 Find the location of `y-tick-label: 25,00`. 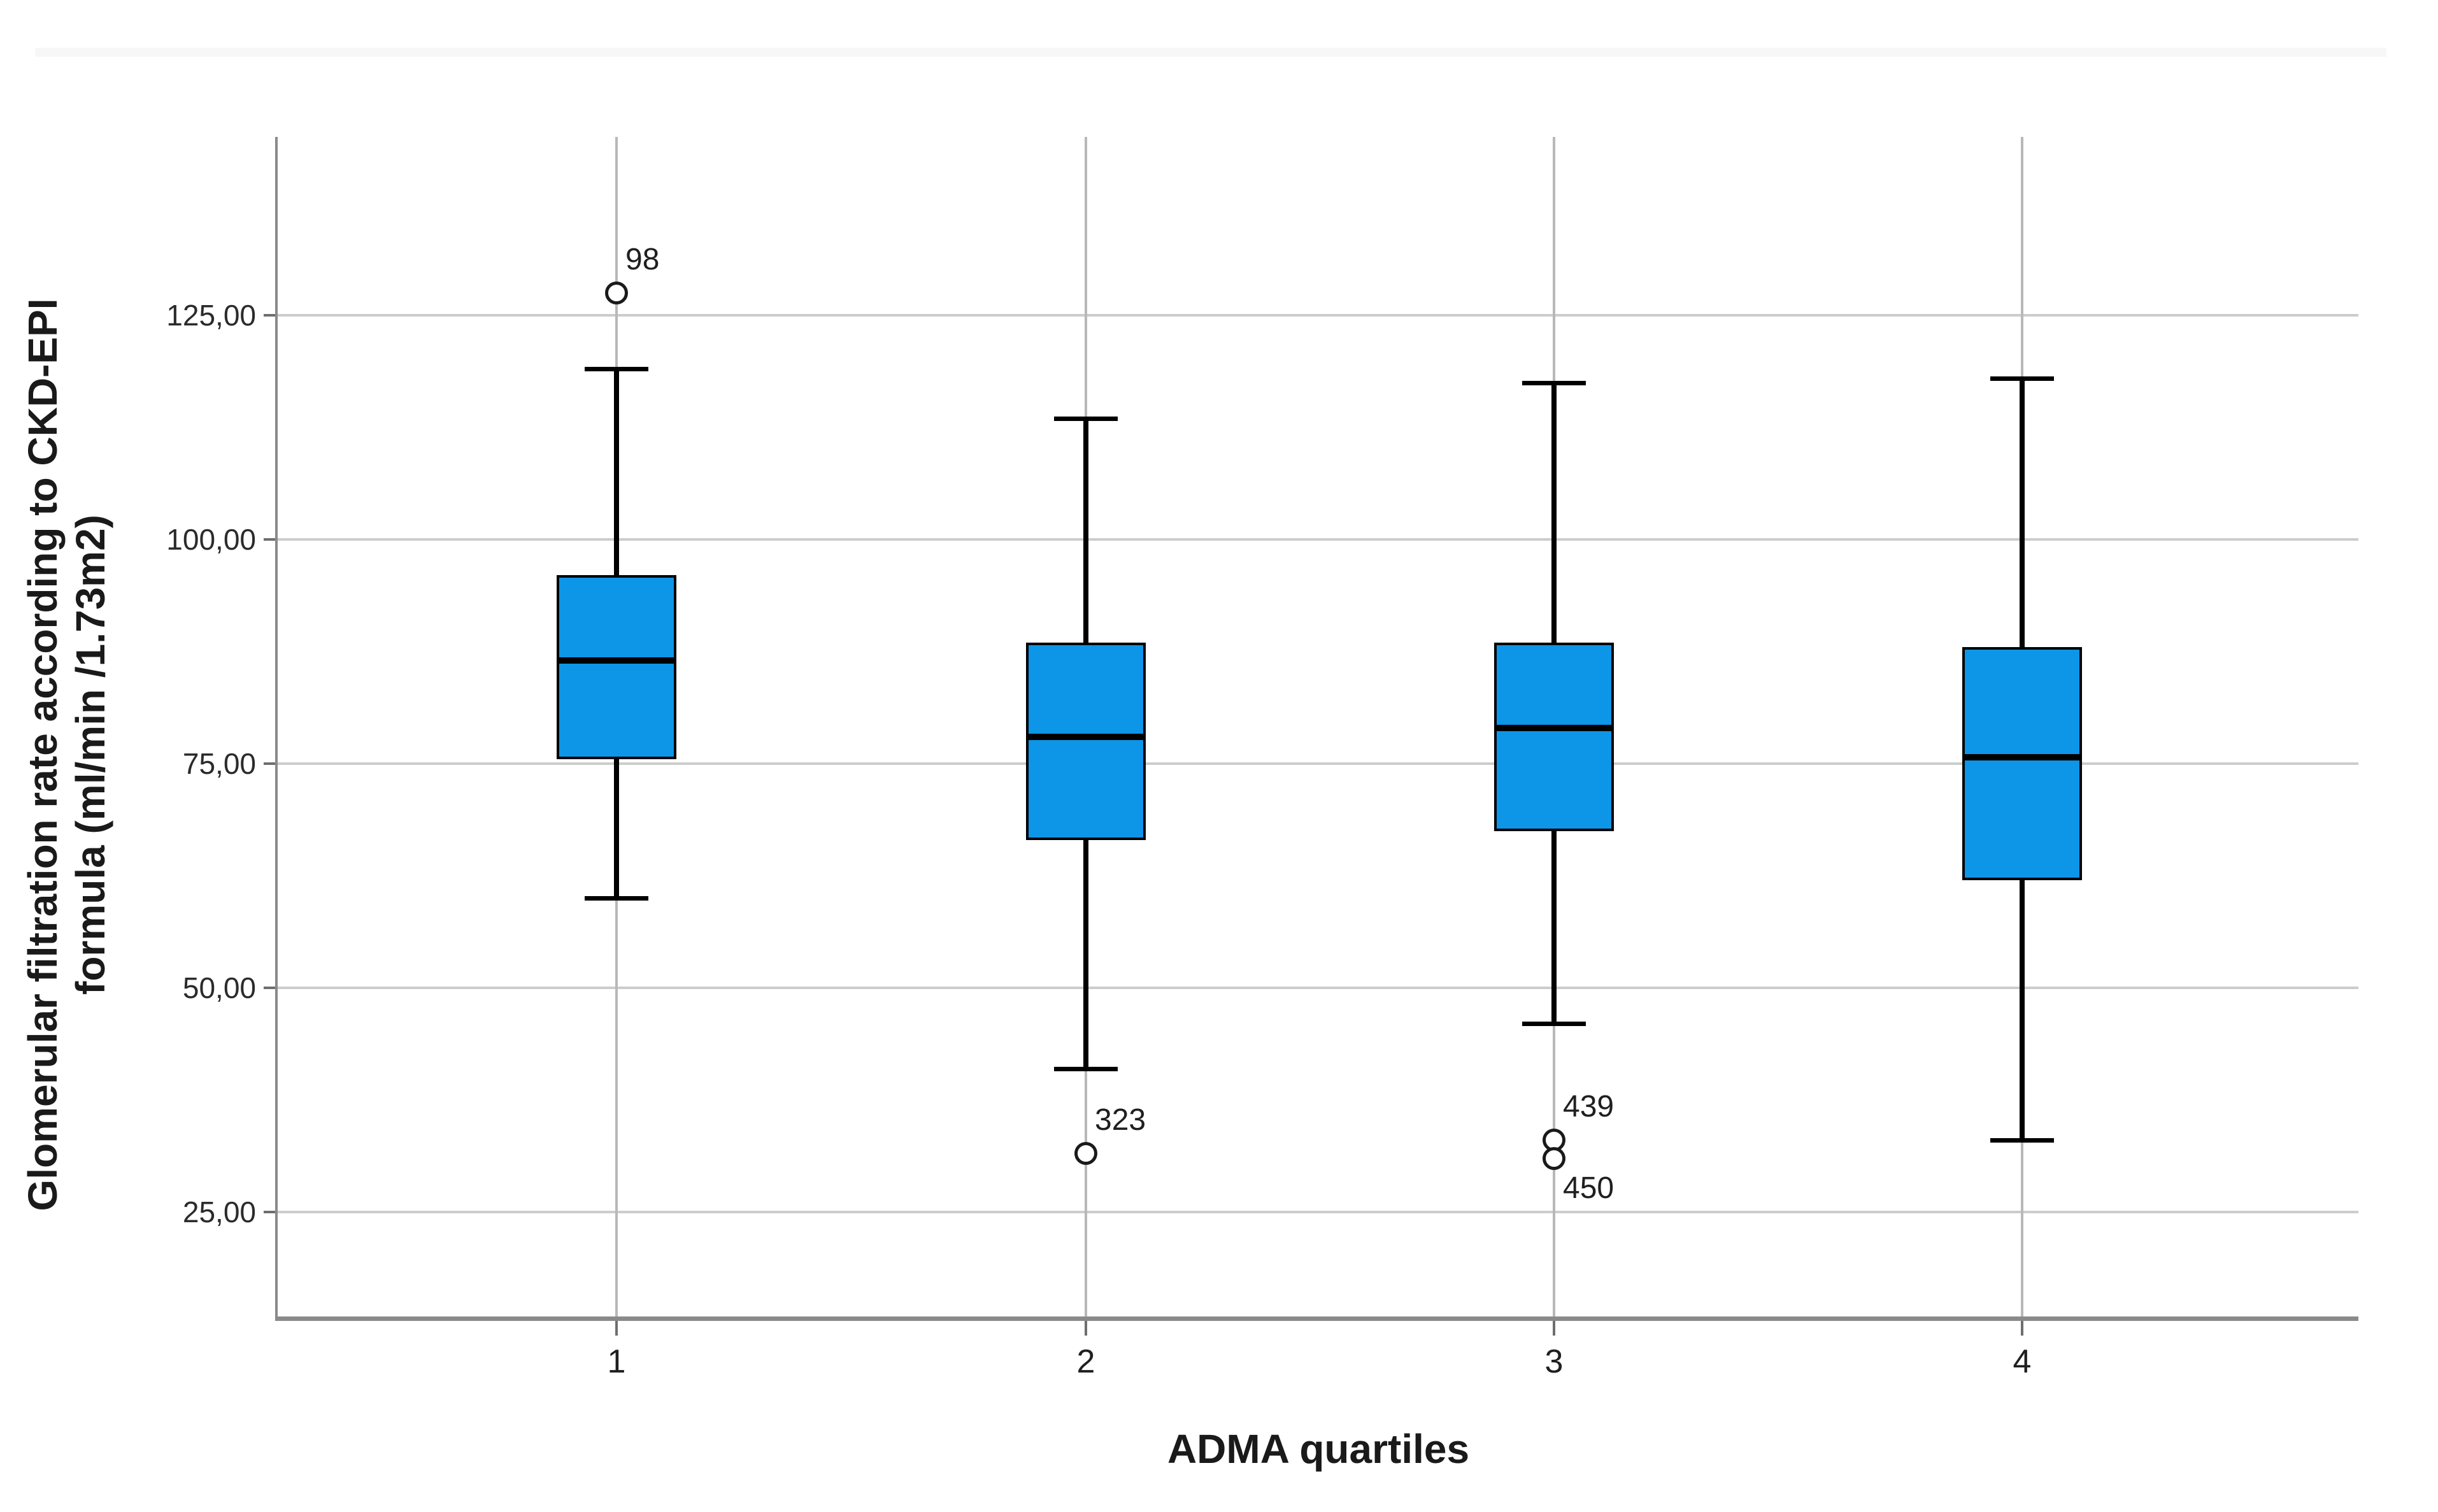

y-tick-label: 25,00 is located at coordinates (219, 1212).